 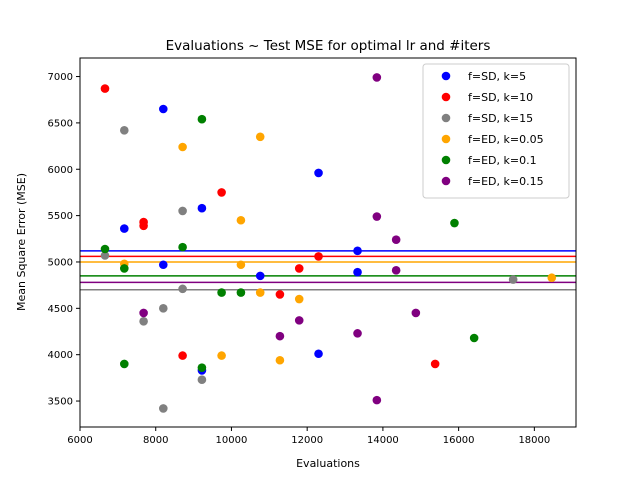 I want to click on legend-box, so click(x=496, y=131).